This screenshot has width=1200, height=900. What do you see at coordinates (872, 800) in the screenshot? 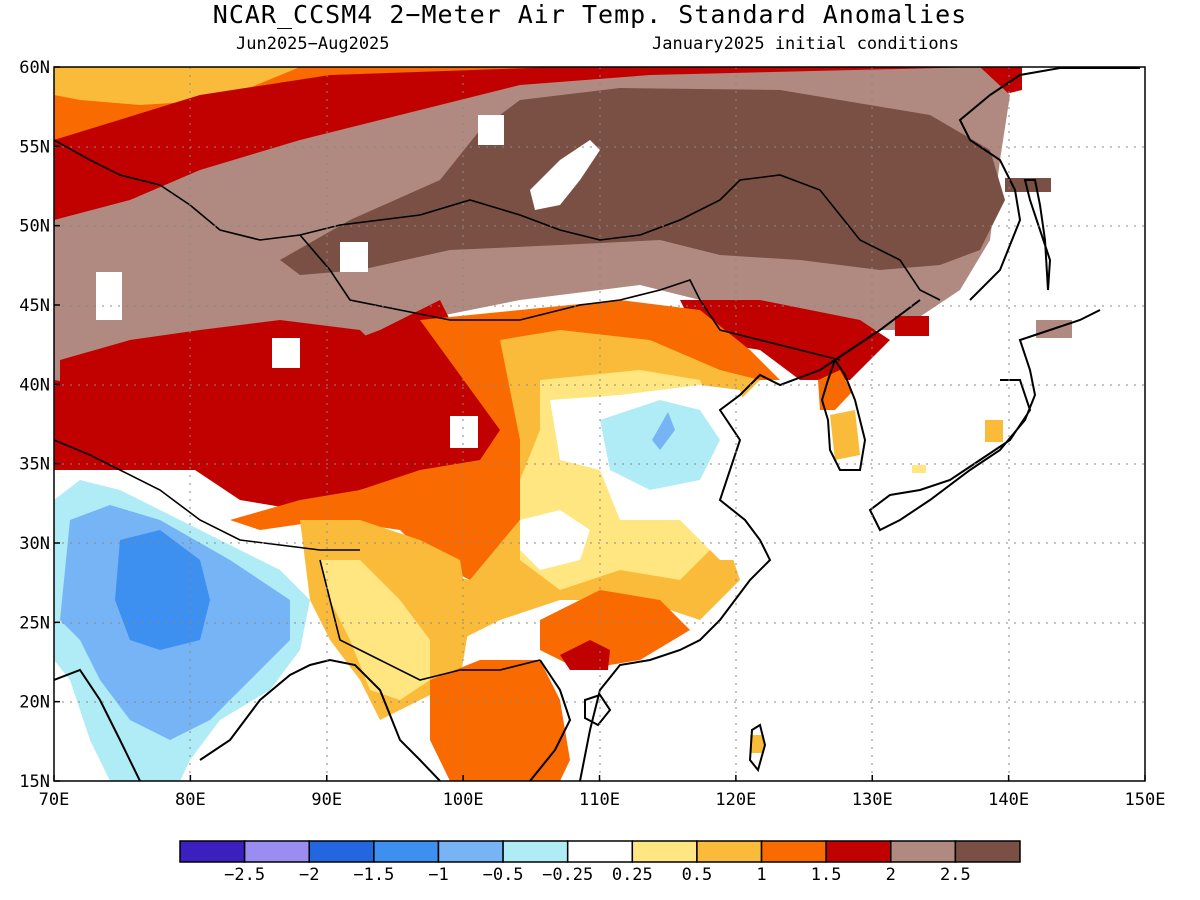
I see `lon-tick-label: 130E` at bounding box center [872, 800].